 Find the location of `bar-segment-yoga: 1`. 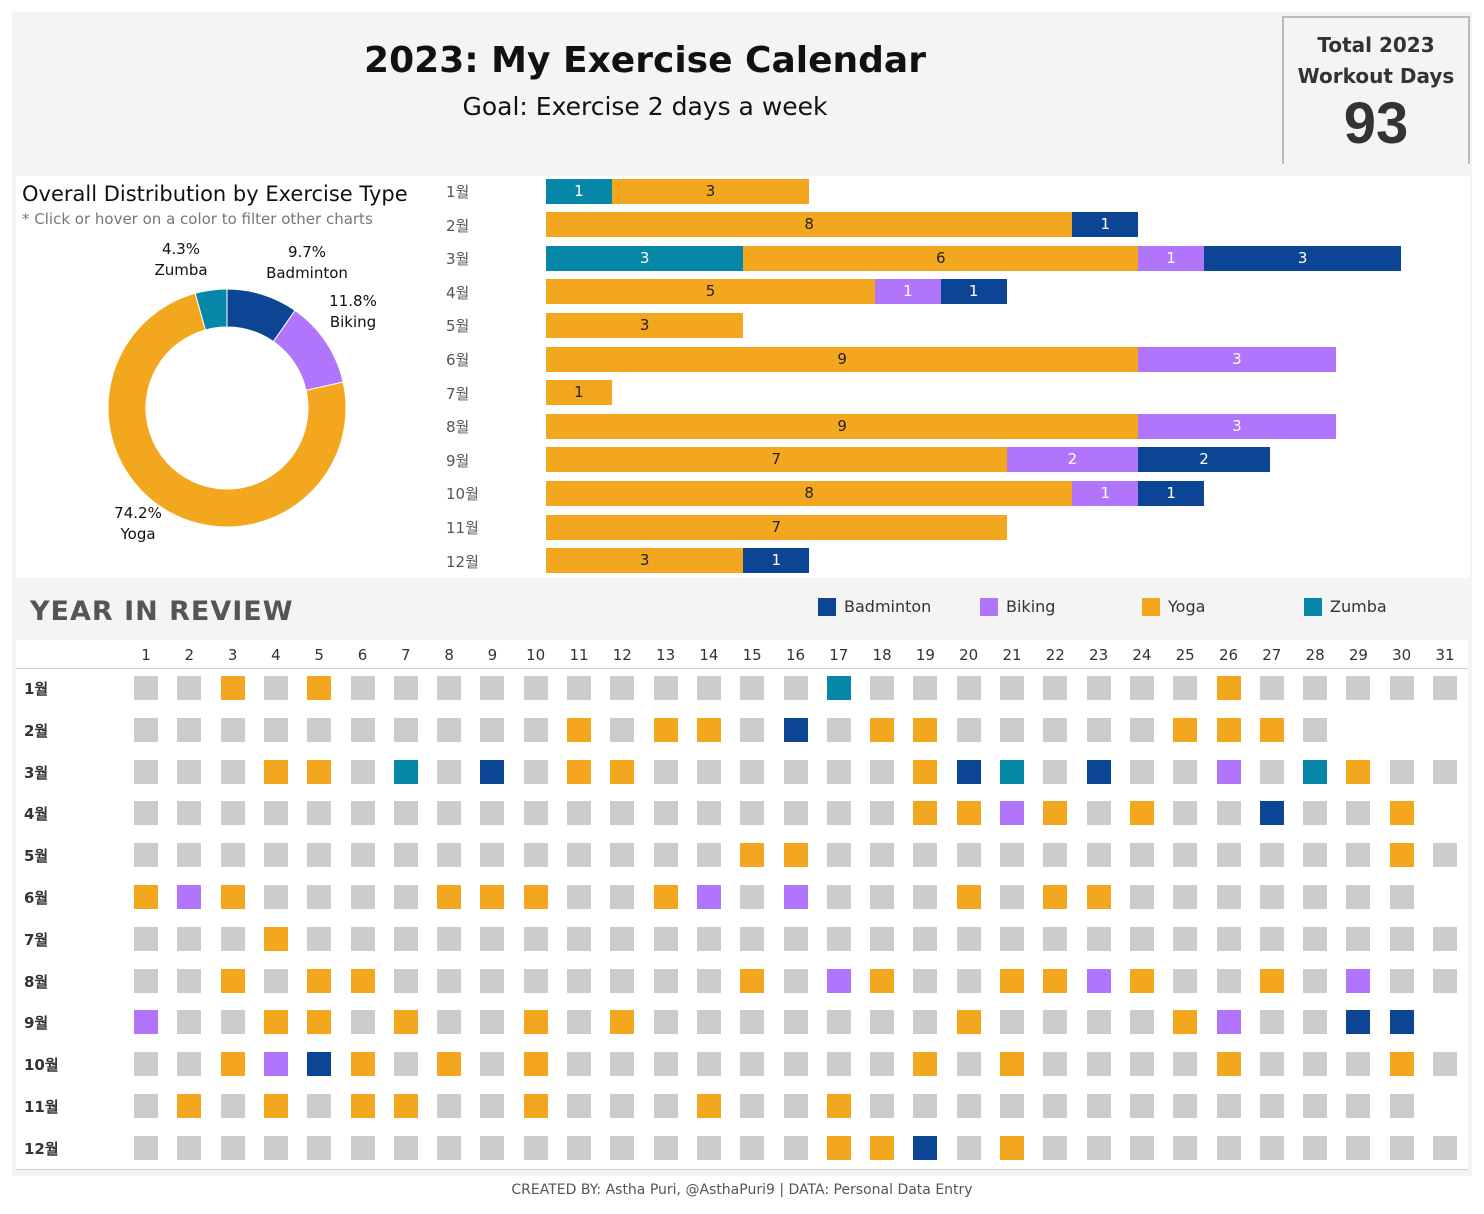

bar-segment-yoga: 1 is located at coordinates (579, 393).